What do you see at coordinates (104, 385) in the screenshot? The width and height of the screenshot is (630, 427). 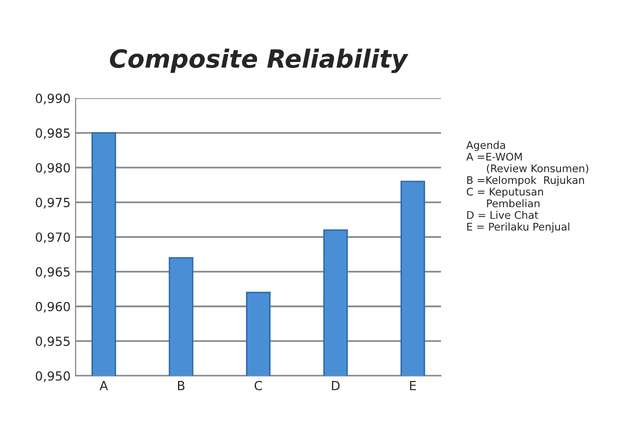 I see `x-tick-label: A` at bounding box center [104, 385].